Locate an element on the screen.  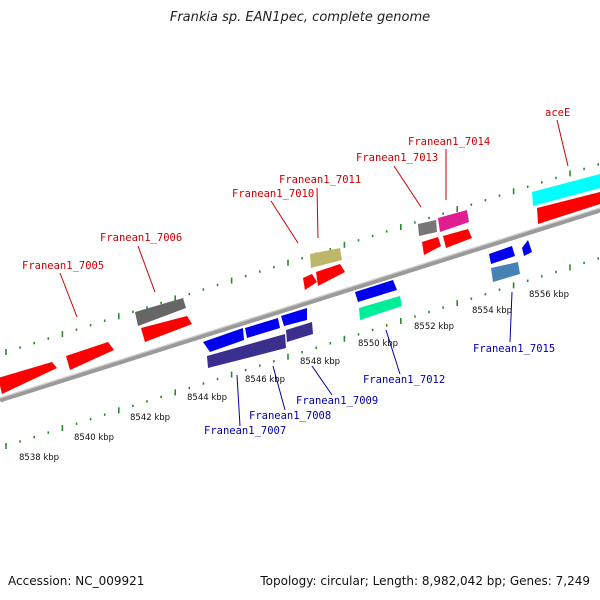
accession-label: Accession: NC_009921 is located at coordinates (76, 581).